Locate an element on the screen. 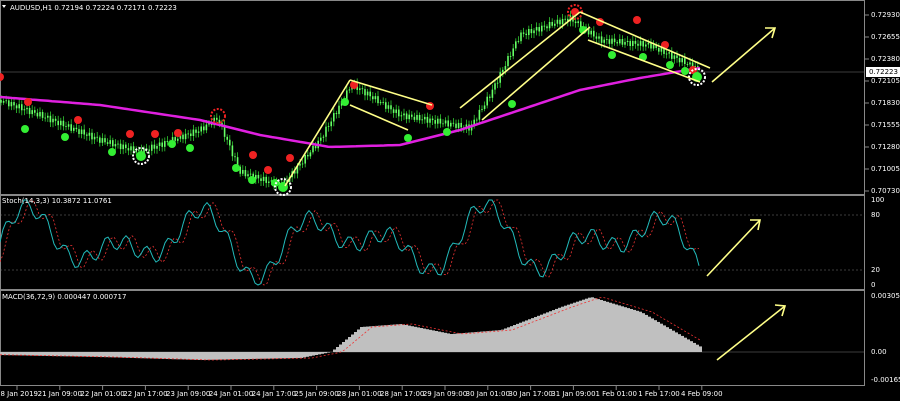 This screenshot has height=401, width=900. signal-halo is located at coordinates (283, 187).